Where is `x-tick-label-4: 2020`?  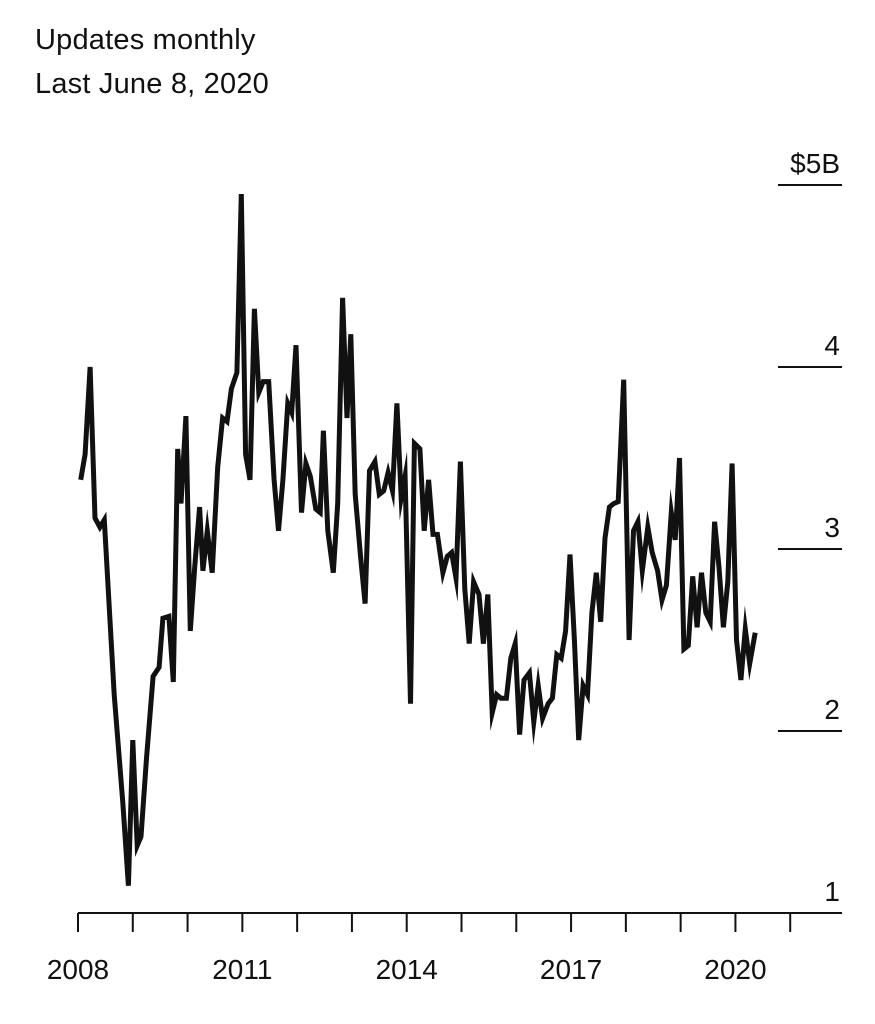 x-tick-label-4: 2020 is located at coordinates (735, 969).